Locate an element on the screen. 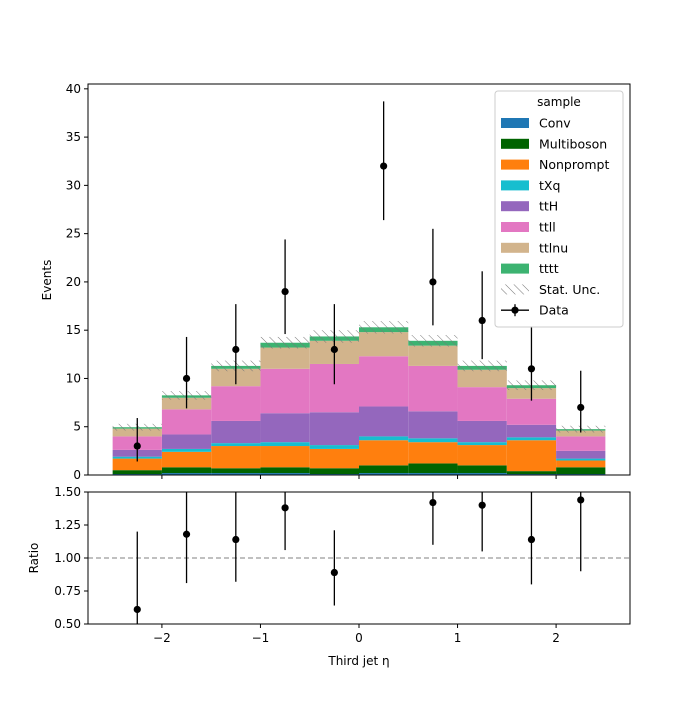 This screenshot has width=700, height=704. legend-label: ttlnu is located at coordinates (553, 247).